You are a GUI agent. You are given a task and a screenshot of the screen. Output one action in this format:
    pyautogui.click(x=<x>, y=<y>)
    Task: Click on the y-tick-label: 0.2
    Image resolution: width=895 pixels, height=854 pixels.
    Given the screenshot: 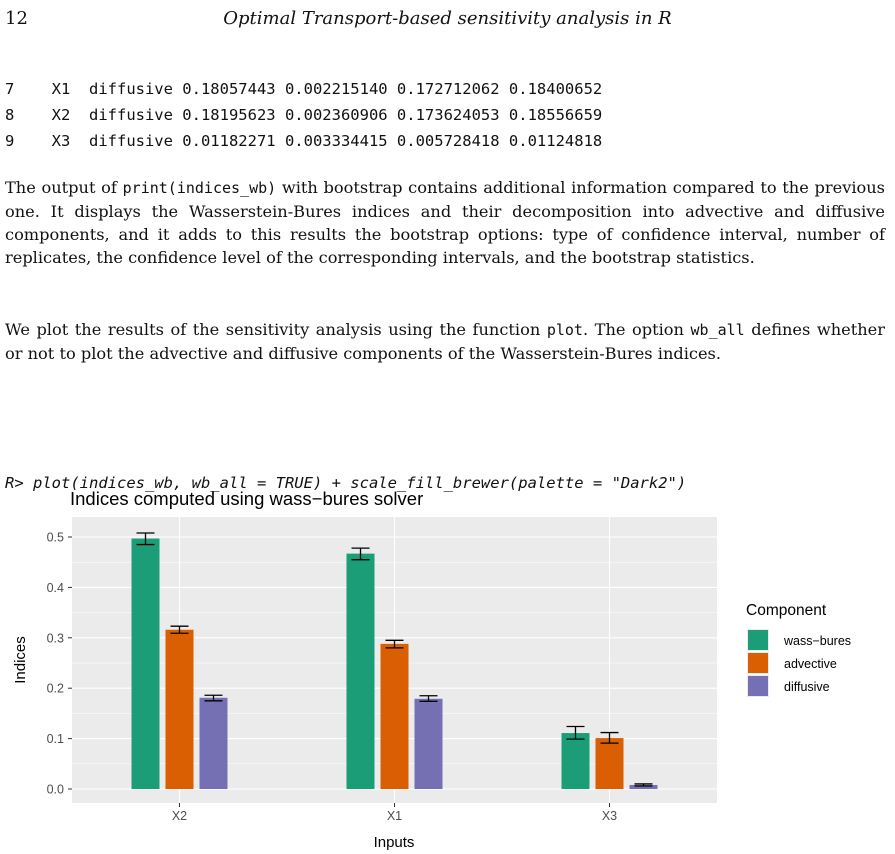 What is the action you would take?
    pyautogui.click(x=55, y=689)
    